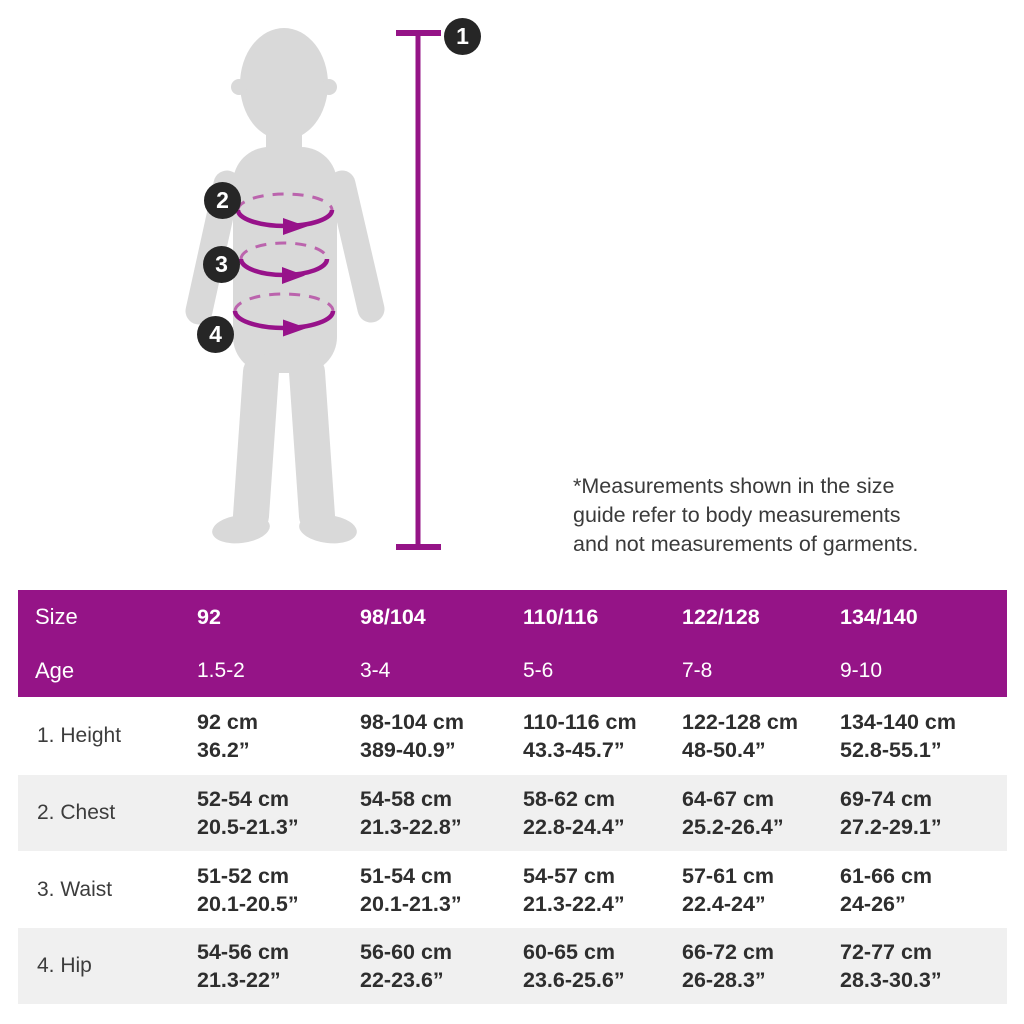 The width and height of the screenshot is (1024, 1024). I want to click on marker-badge-hip: 4, so click(215, 334).